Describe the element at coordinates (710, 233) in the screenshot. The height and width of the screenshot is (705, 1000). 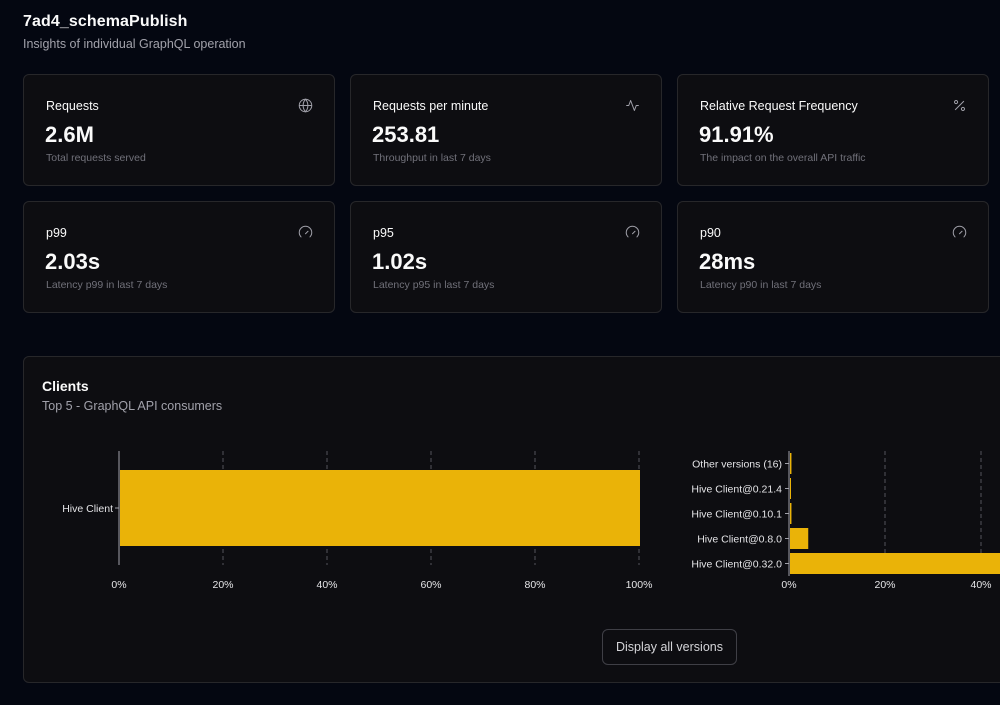
I see `stat-title: p90` at that location.